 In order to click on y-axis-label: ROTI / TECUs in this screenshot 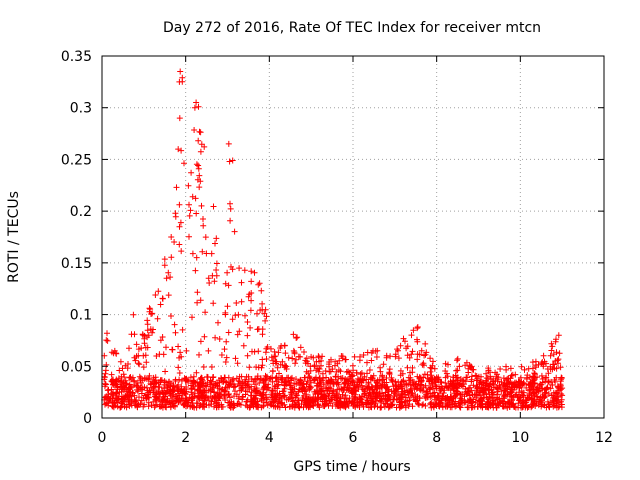, I will do `click(14, 237)`.